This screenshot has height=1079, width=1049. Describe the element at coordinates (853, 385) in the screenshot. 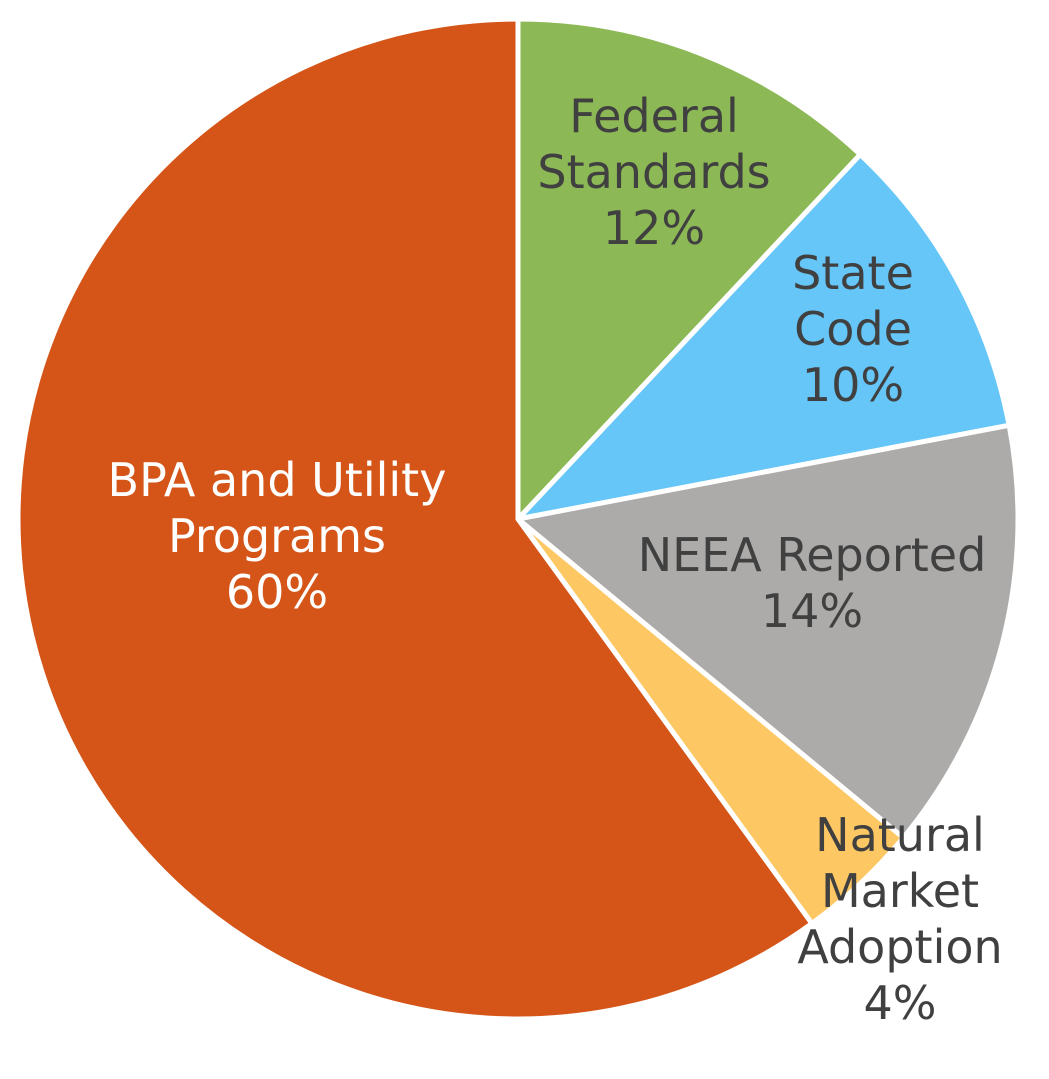

I see `slice-percent-label: 10%` at that location.